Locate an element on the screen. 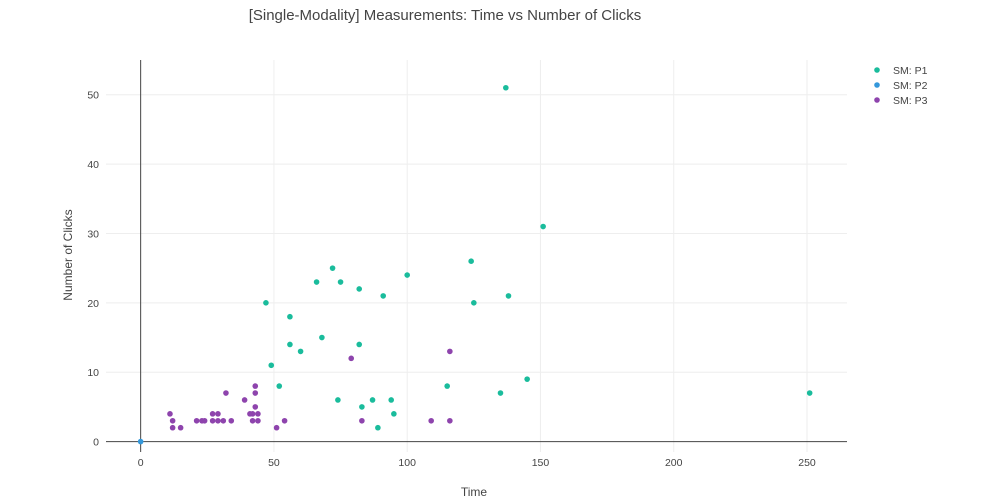  x-tick-label: 50 is located at coordinates (274, 463).